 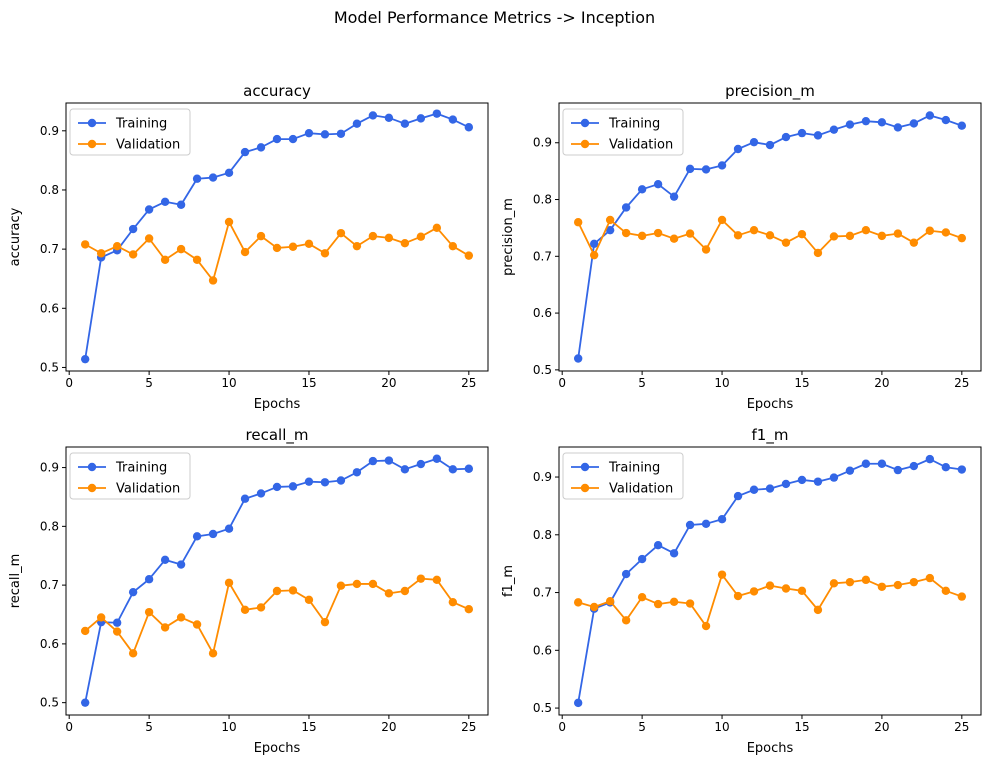 What do you see at coordinates (277, 435) in the screenshot?
I see `subplot-title: recall_m` at bounding box center [277, 435].